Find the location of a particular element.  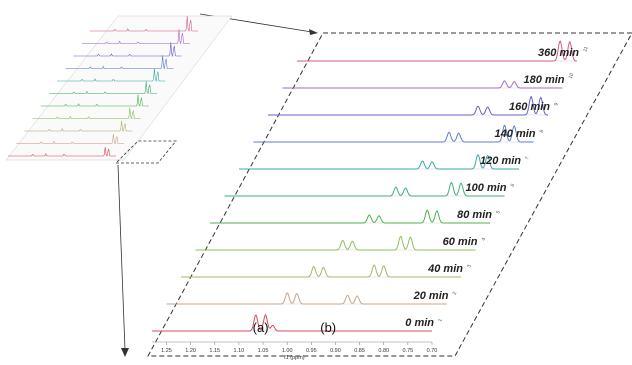

time-label: 160 min is located at coordinates (529, 107).